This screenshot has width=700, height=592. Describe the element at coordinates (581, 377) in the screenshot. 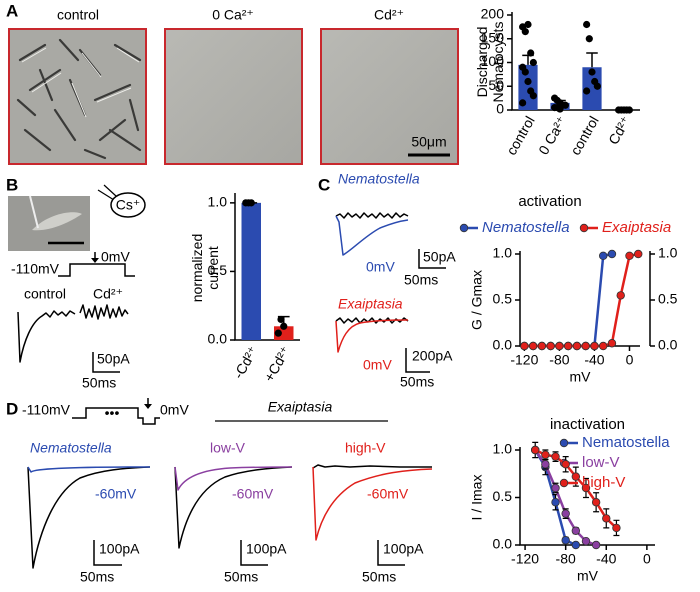

I see `x-axis-label: mV` at that location.